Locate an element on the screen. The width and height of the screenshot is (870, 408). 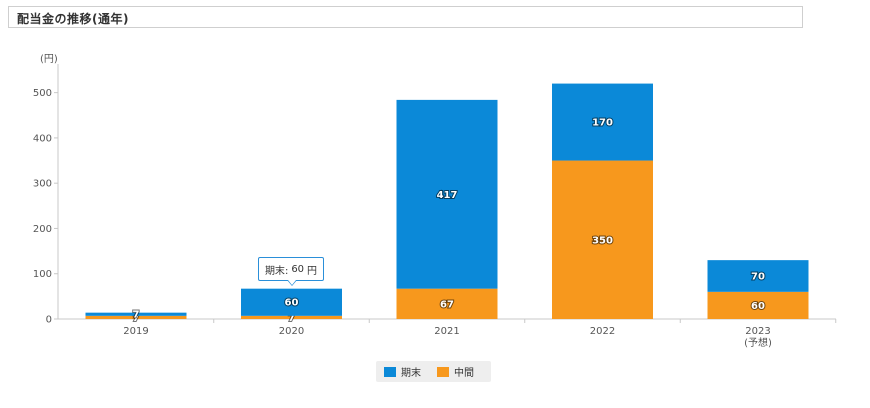
data-label: 350 is located at coordinates (602, 240).